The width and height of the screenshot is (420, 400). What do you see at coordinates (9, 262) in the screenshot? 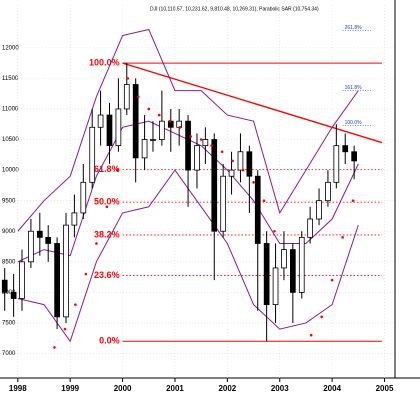
I see `y-tick-label: 8500` at bounding box center [9, 262].